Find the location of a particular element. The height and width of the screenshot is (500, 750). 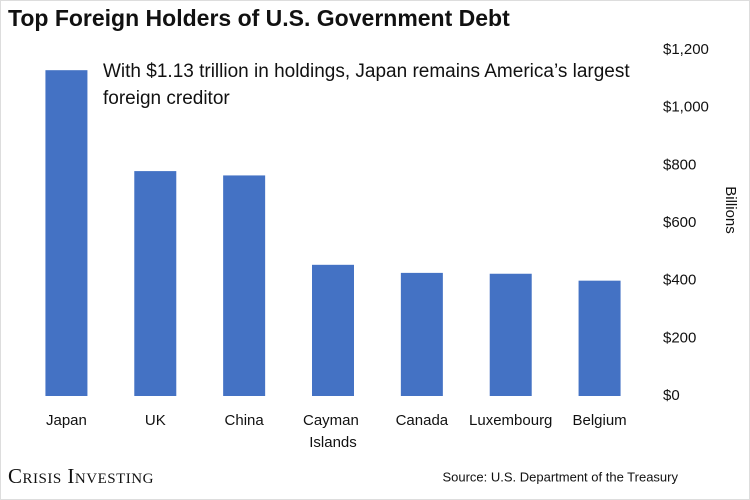

y-axis-label: Billions is located at coordinates (730, 210).